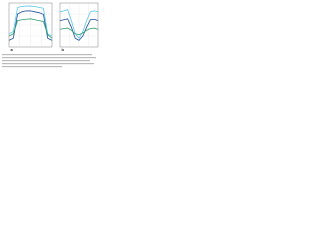 This screenshot has width=320, height=240. I want to click on caption, so click(49, 61).